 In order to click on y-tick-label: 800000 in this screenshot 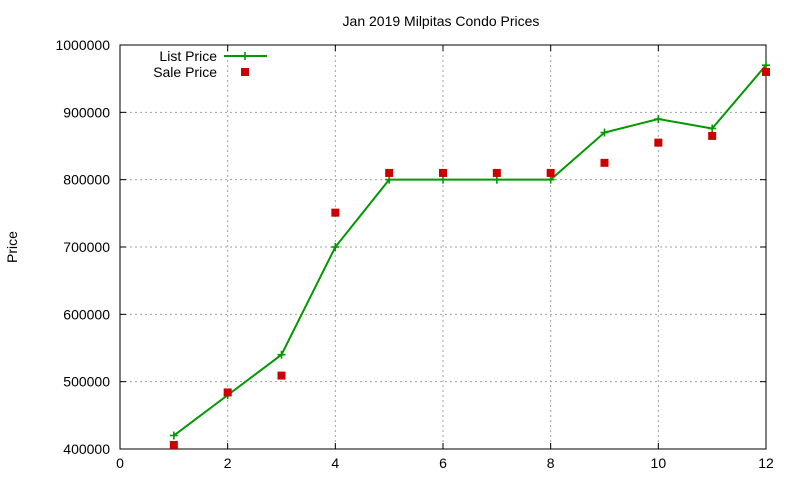, I will do `click(86, 180)`.